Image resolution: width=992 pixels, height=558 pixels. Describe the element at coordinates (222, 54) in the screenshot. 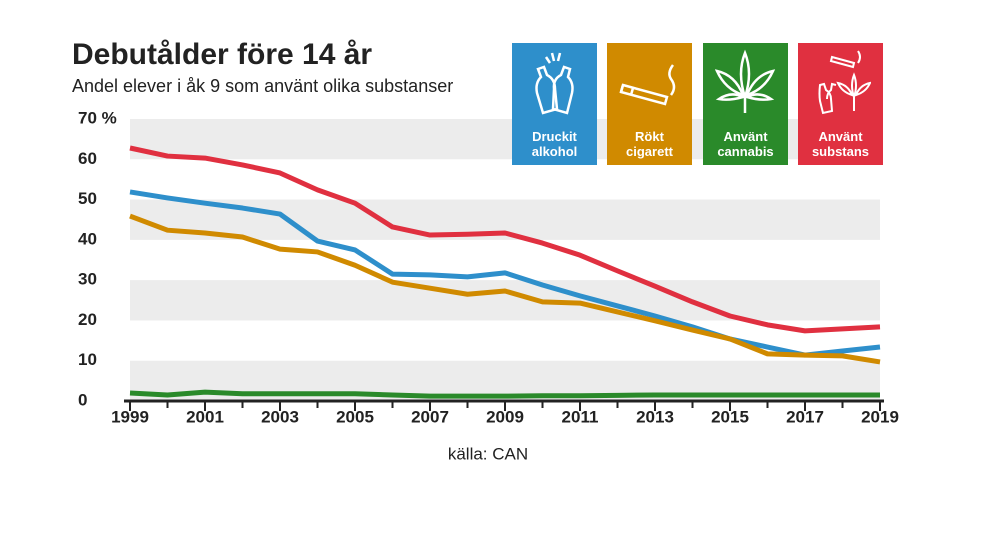

I see `chart-title: Debutålder före 14 år` at that location.